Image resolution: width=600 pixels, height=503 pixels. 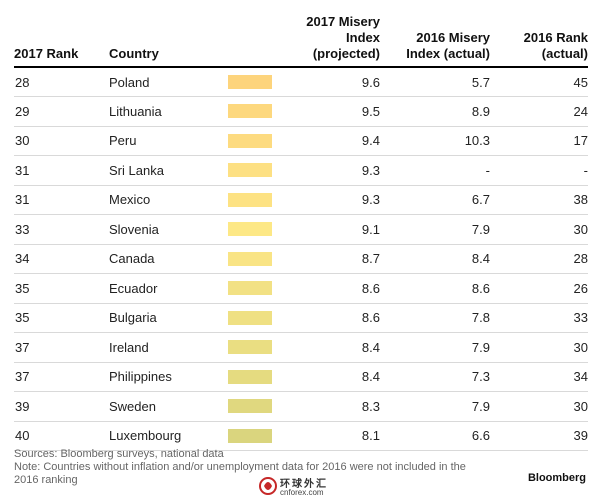 I want to click on cell-index-2016: 8.4, so click(x=435, y=259).